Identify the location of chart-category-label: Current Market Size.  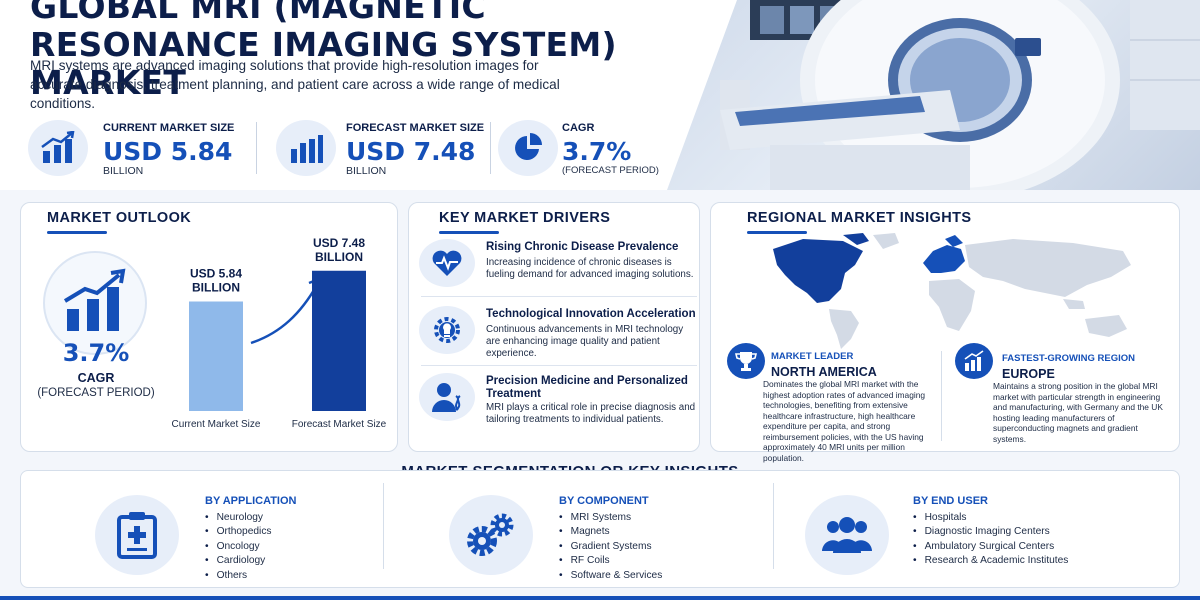
(216, 424).